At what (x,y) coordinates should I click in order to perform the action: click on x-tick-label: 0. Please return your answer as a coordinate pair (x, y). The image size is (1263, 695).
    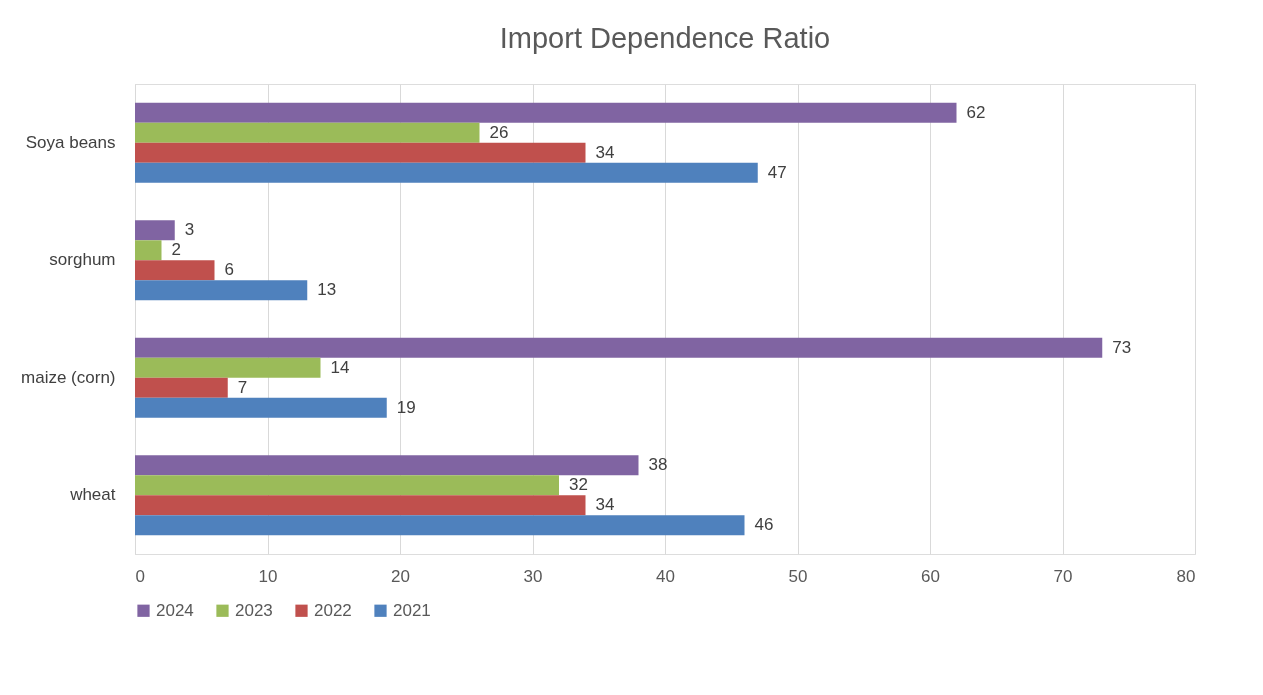
    Looking at the image, I should click on (140, 576).